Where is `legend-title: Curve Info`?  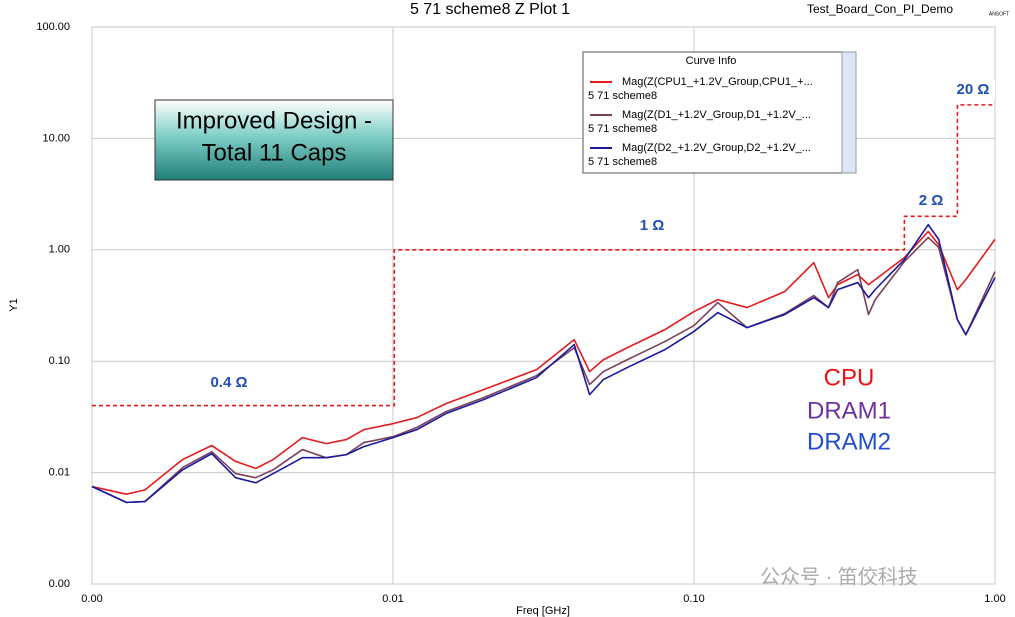
legend-title: Curve Info is located at coordinates (711, 61).